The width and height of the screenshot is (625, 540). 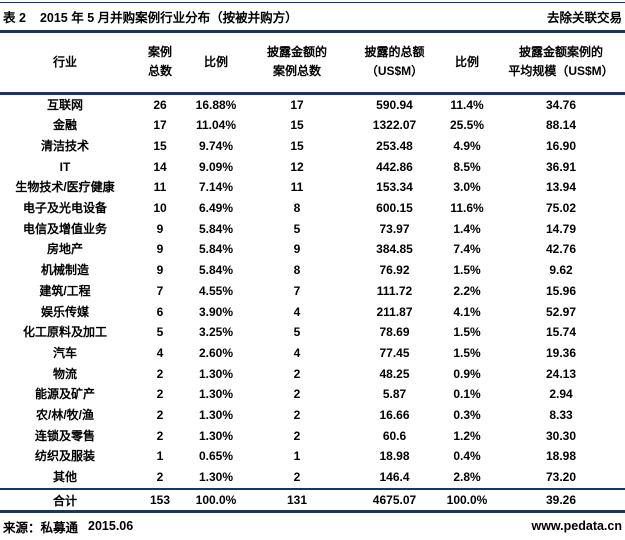 I want to click on table-row: 电信及增值业务 9 5.84% 5 73.97 1.4% 14.79, so click(x=312, y=229).